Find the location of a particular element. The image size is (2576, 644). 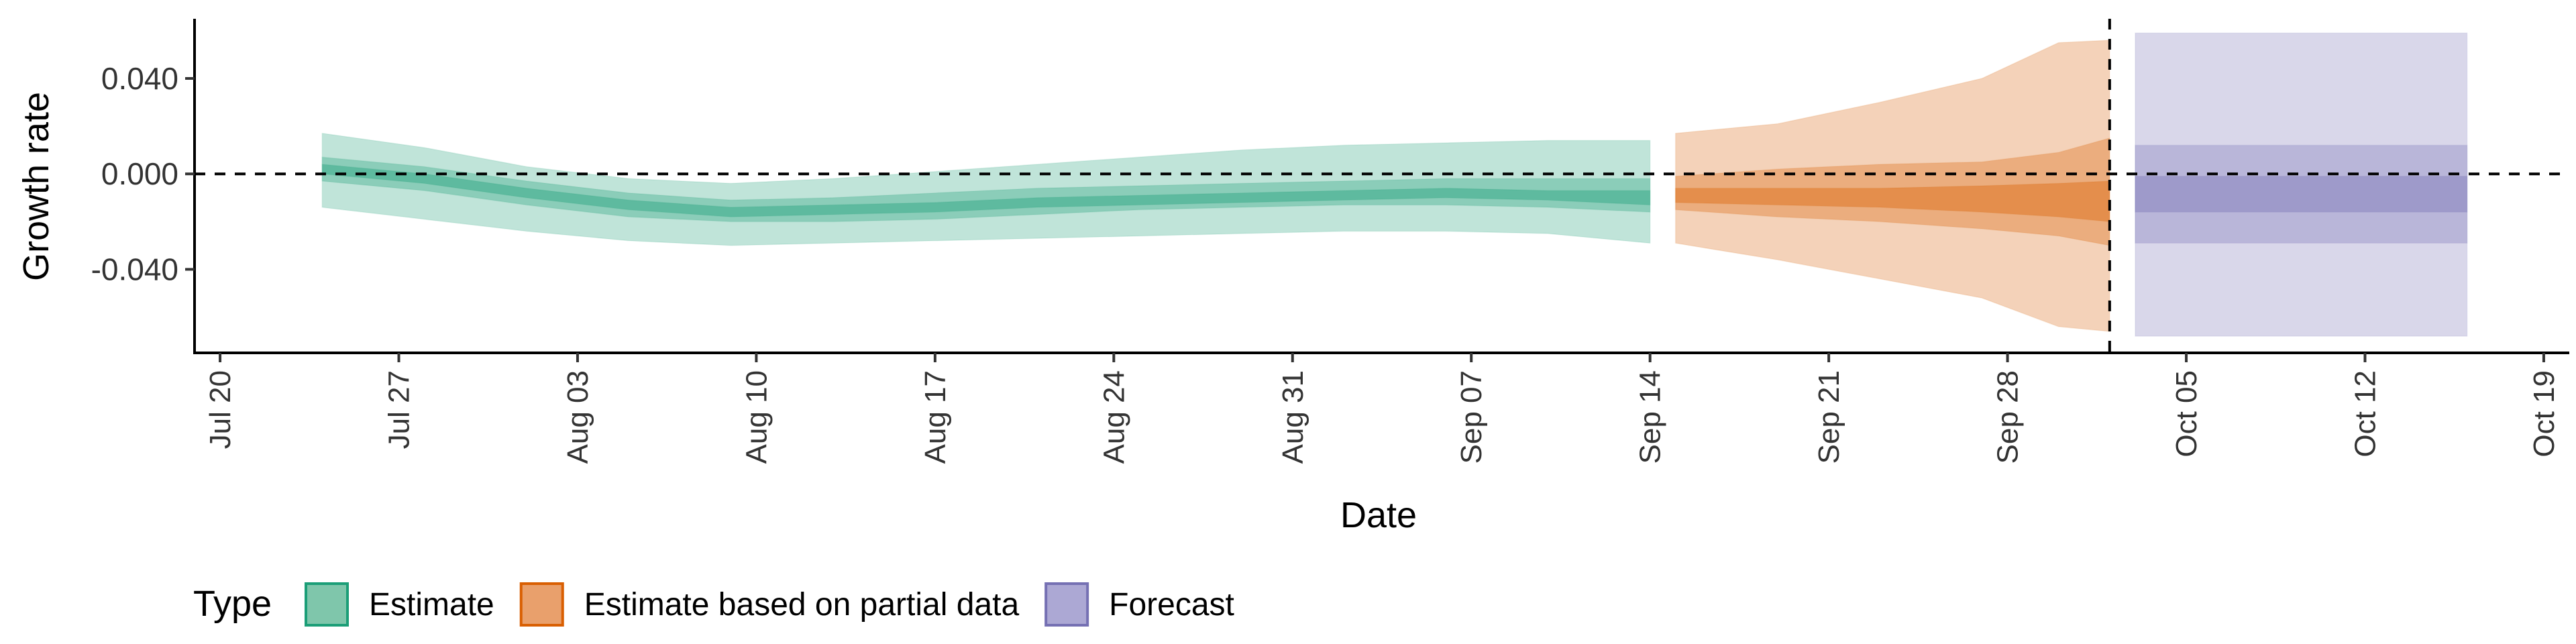

y-tick-label: 0.040 is located at coordinates (139, 78).